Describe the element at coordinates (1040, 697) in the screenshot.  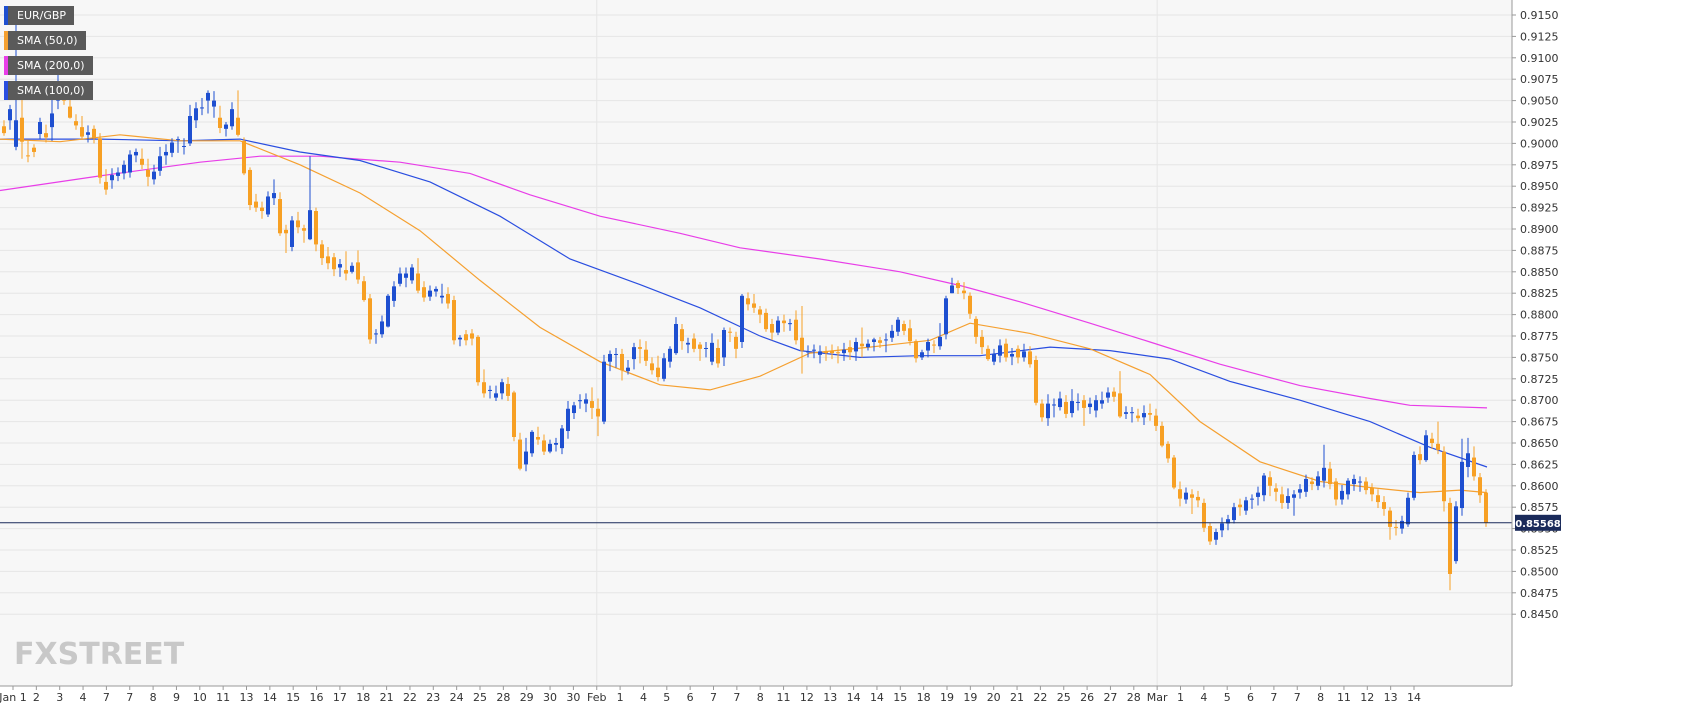
I see `x-tick-label: 22` at that location.